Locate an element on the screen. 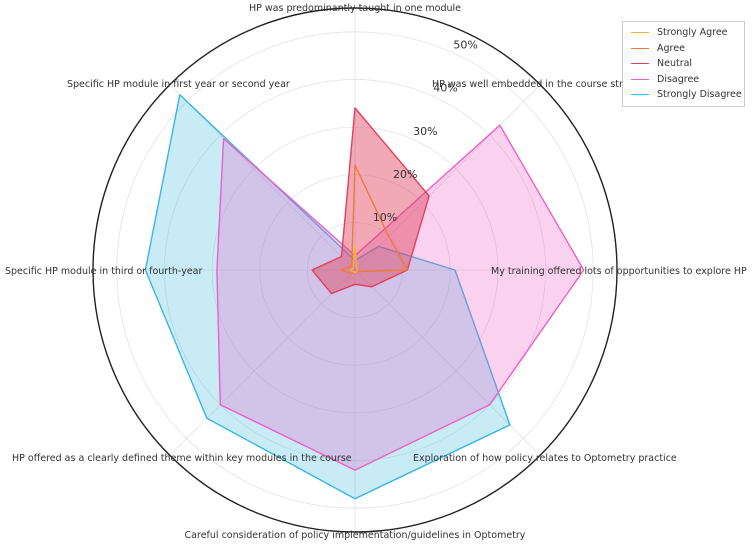  legend-label-strongly-agree: Strongly Agree is located at coordinates (692, 33).